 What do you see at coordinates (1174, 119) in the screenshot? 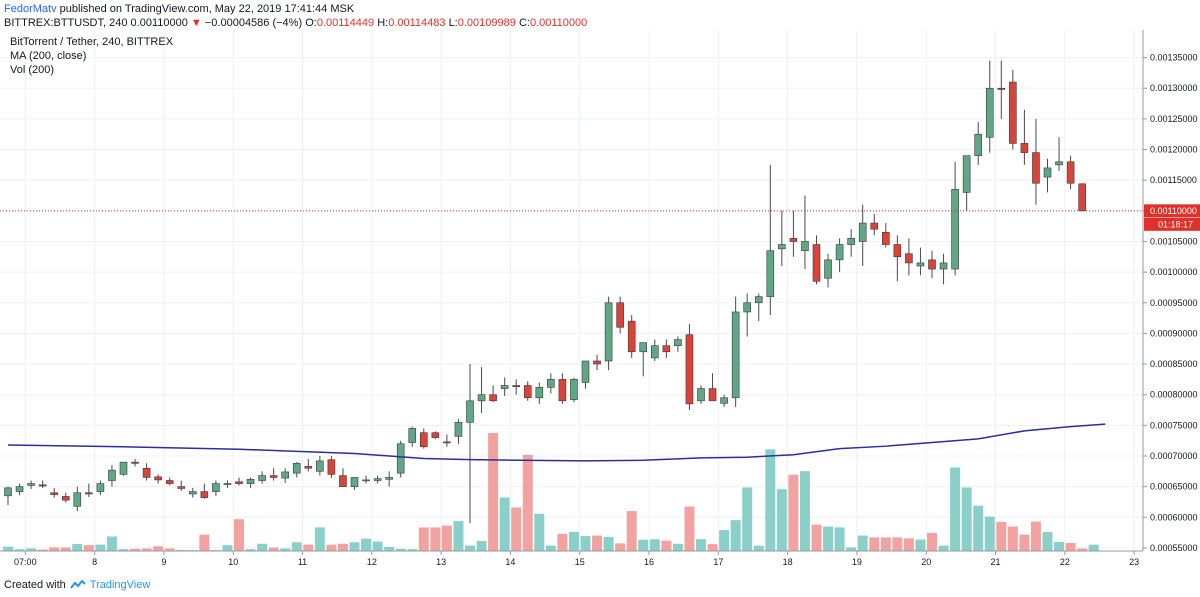
I see `y-tick-label: 0.00125000` at bounding box center [1174, 119].